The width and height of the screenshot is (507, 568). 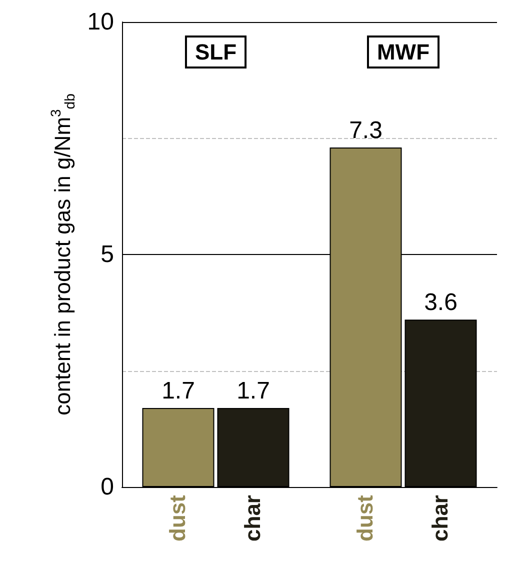 What do you see at coordinates (62, 254) in the screenshot?
I see `y-axis-title: content in product gas in g/Nm3db` at bounding box center [62, 254].